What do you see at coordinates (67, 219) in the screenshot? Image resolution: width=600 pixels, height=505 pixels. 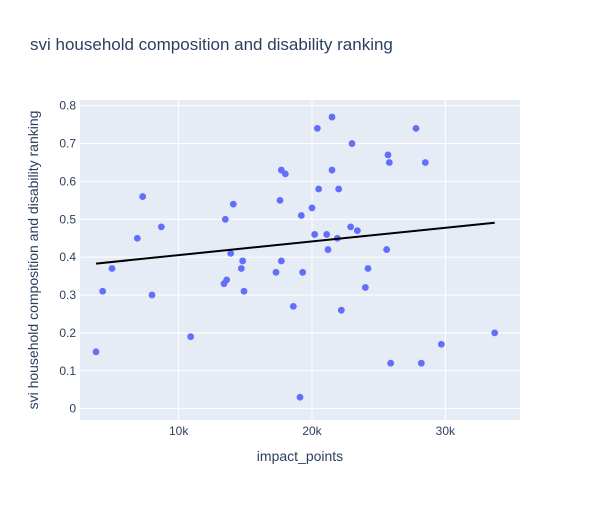 I see `y-tick-label: 0.5` at bounding box center [67, 219].